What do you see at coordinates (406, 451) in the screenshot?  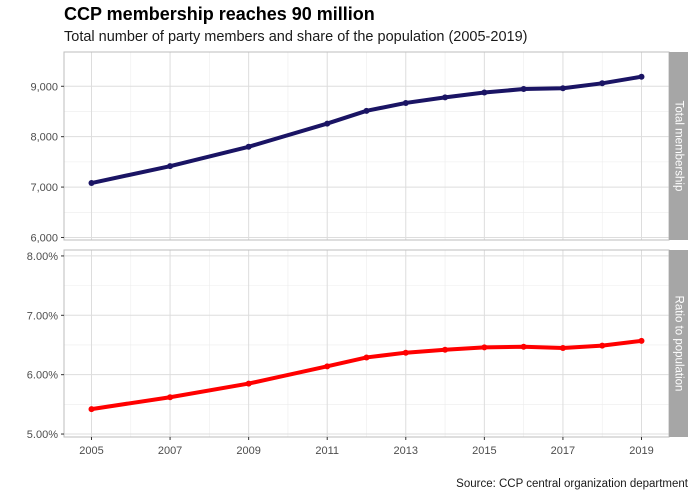 I see `x-tick-label: 2013` at bounding box center [406, 451].